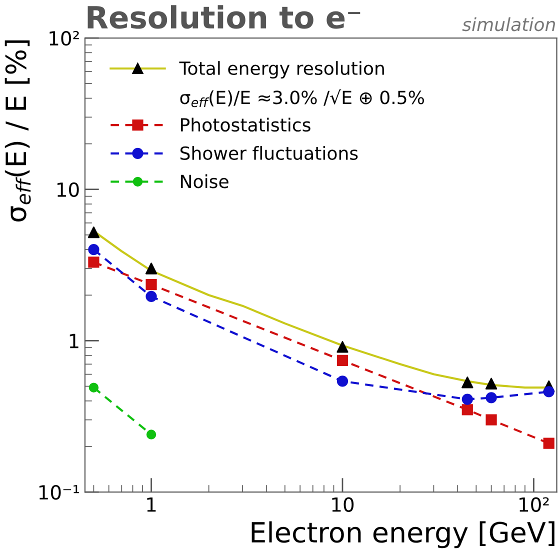 The width and height of the screenshot is (559, 551). Describe the element at coordinates (343, 504) in the screenshot. I see `x-tick-label: 10` at that location.